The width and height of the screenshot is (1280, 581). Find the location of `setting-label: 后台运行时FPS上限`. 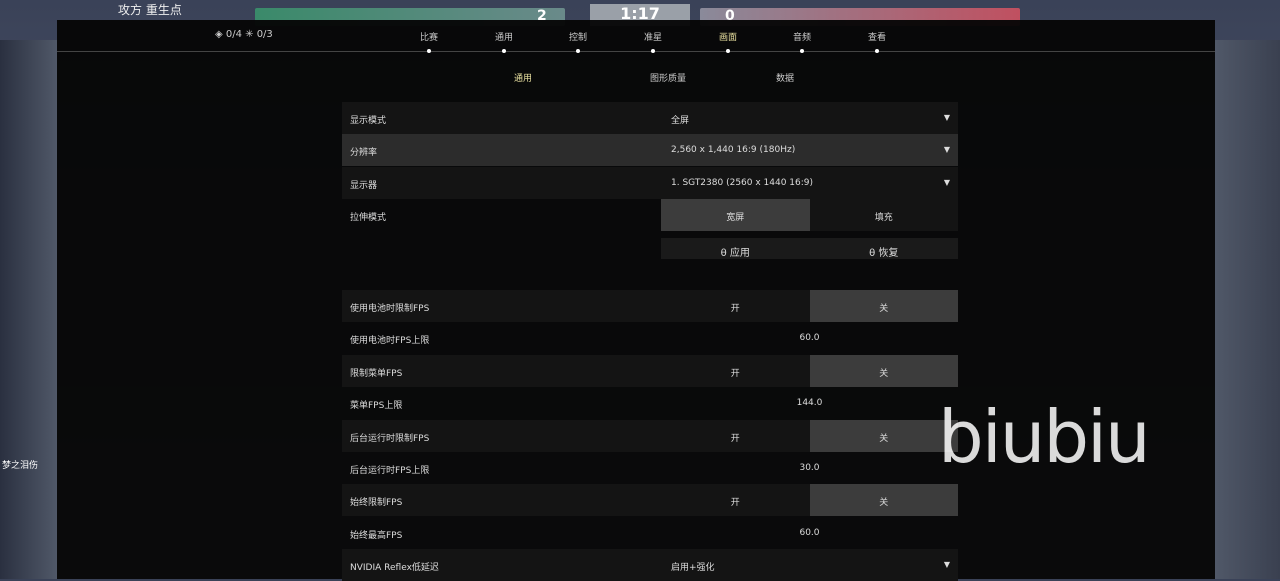

setting-label: 后台运行时FPS上限 is located at coordinates (390, 471).